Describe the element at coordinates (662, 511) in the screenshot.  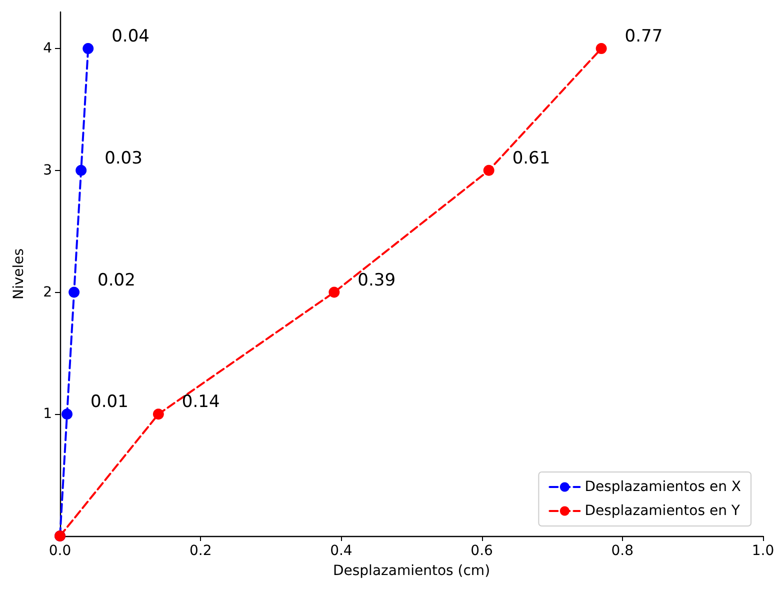
I see `legend-label: Desplazamientos en Y` at that location.